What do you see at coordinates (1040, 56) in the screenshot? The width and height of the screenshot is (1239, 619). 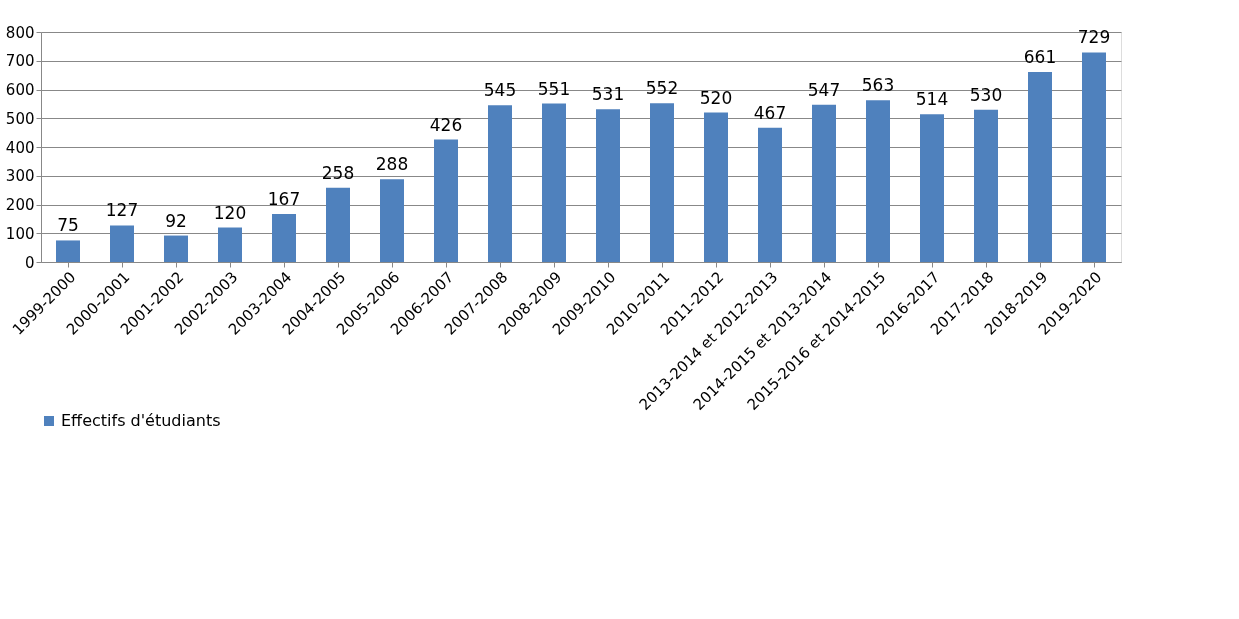 I see `data-label: 661` at bounding box center [1040, 56].